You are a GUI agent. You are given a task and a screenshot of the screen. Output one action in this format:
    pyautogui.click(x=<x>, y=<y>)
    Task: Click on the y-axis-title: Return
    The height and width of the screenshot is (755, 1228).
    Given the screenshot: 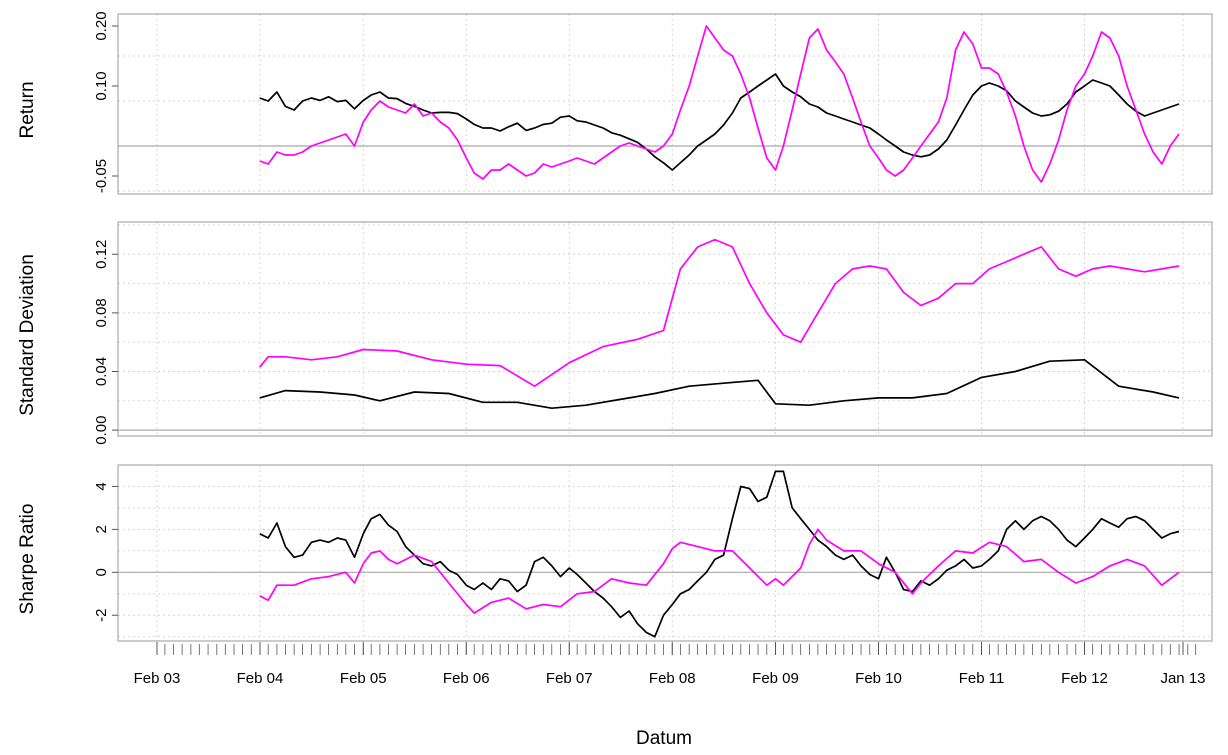 What is the action you would take?
    pyautogui.click(x=27, y=109)
    